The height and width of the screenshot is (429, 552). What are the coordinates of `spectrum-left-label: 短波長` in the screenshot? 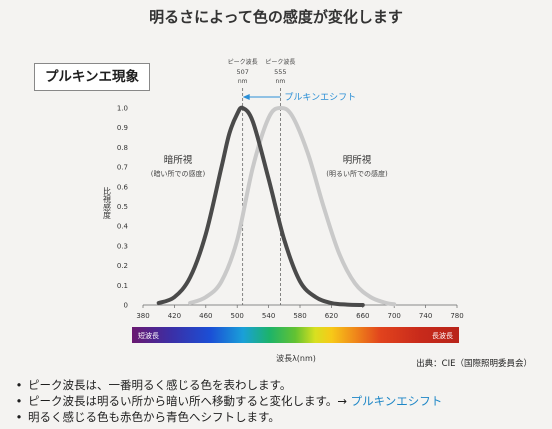 It's located at (148, 335).